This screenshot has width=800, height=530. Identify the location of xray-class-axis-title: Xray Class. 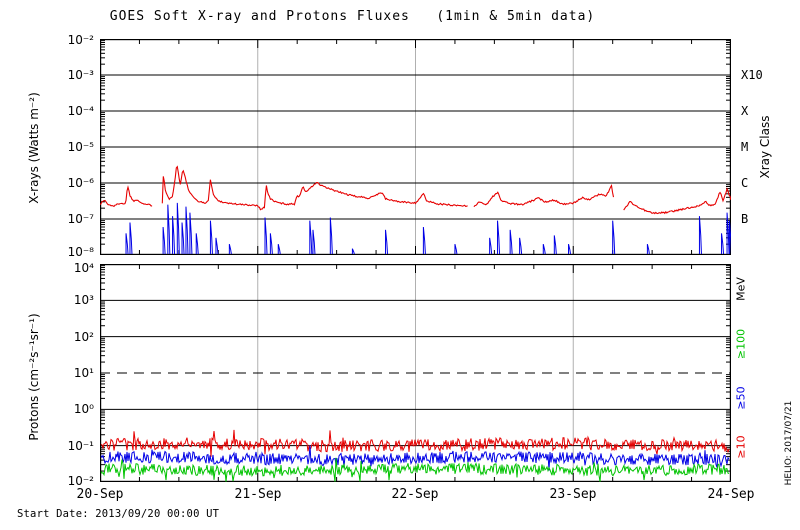
(765, 147).